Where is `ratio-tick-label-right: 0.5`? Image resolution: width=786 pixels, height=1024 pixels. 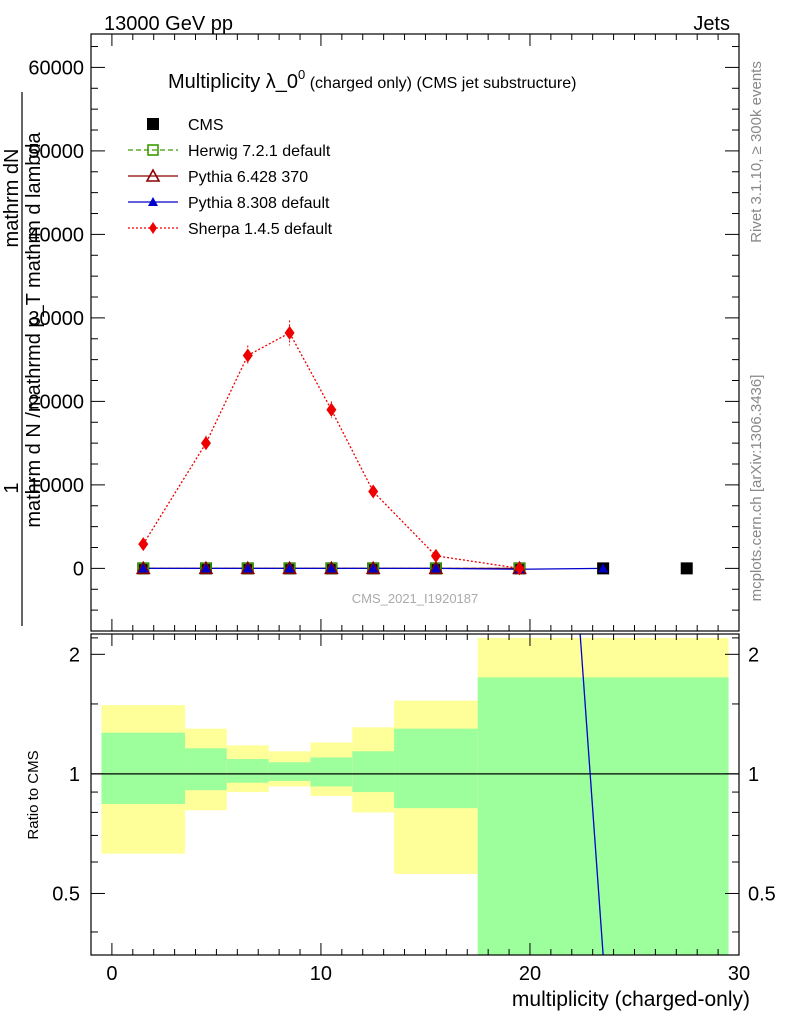 ratio-tick-label-right: 0.5 is located at coordinates (762, 894).